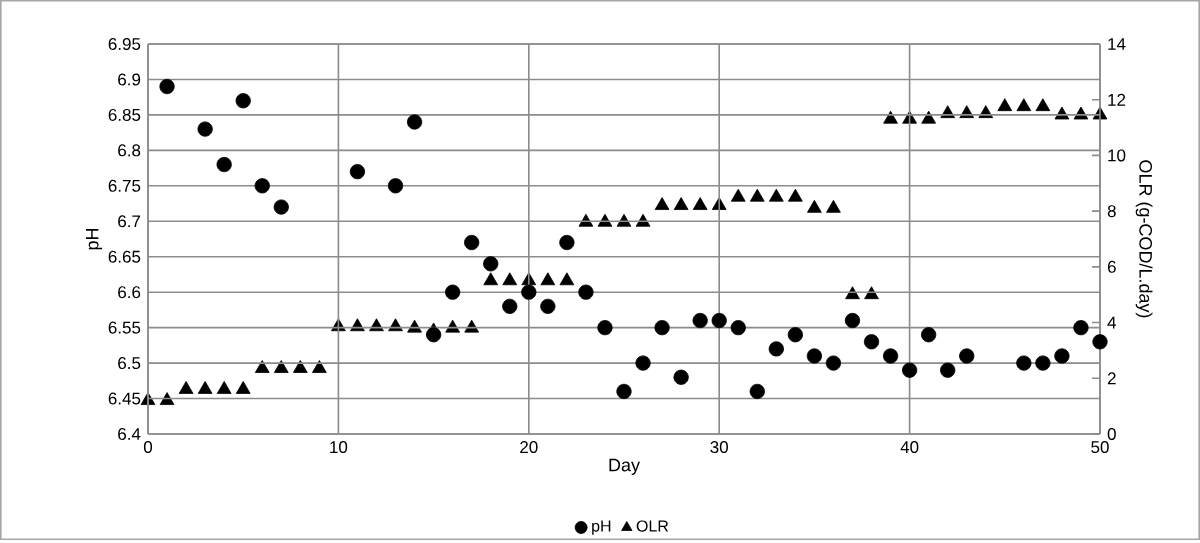 Image resolution: width=1200 pixels, height=543 pixels. What do you see at coordinates (601, 528) in the screenshot?
I see `legend-label: pH` at bounding box center [601, 528].